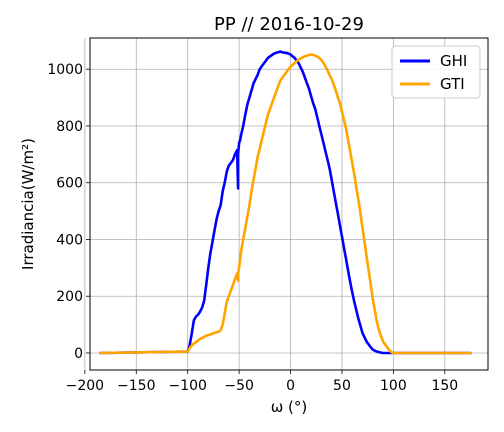 Image resolution: width=504 pixels, height=432 pixels. What do you see at coordinates (68, 212) in the screenshot?
I see `y-axis: 0 200 400 600 800 1000` at bounding box center [68, 212].